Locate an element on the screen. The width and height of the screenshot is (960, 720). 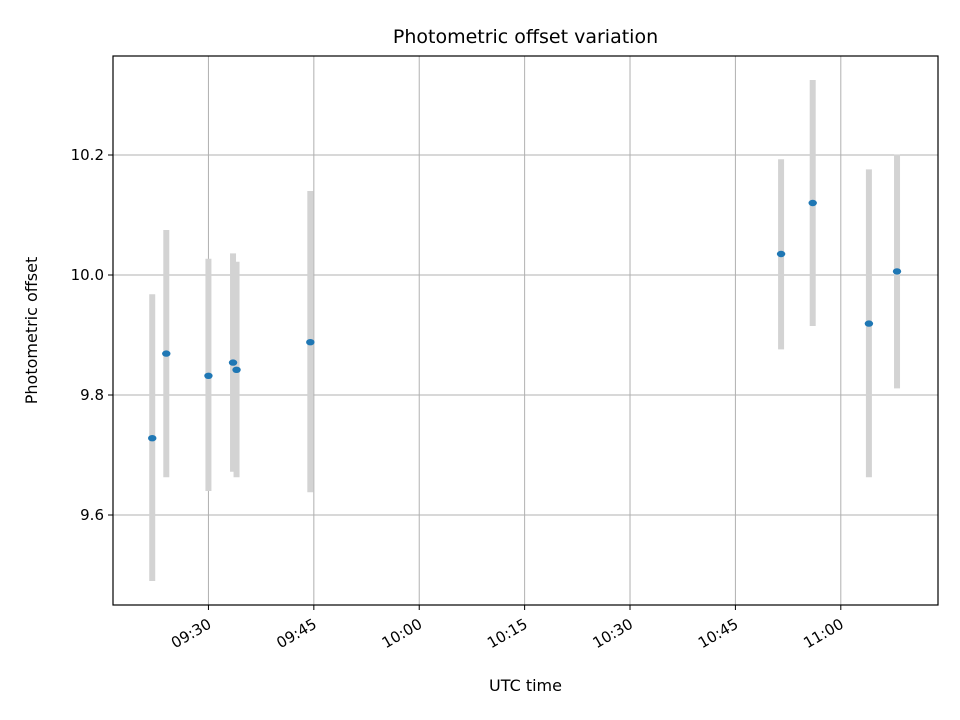
y-tick-label: 10.0 is located at coordinates (87, 275).